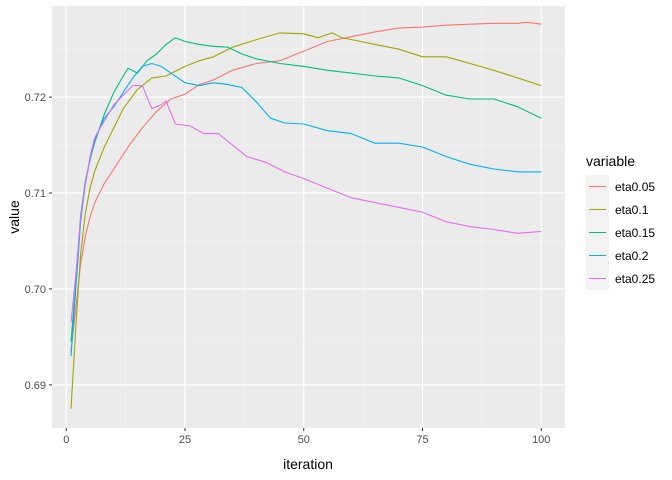  I want to click on legend-label: eta0.15, so click(635, 233).